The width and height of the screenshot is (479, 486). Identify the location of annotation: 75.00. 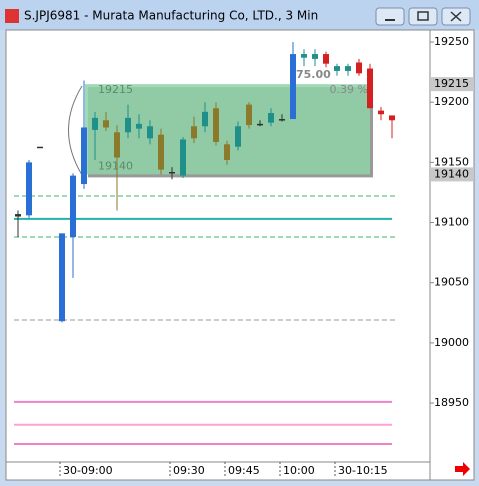
(313, 74).